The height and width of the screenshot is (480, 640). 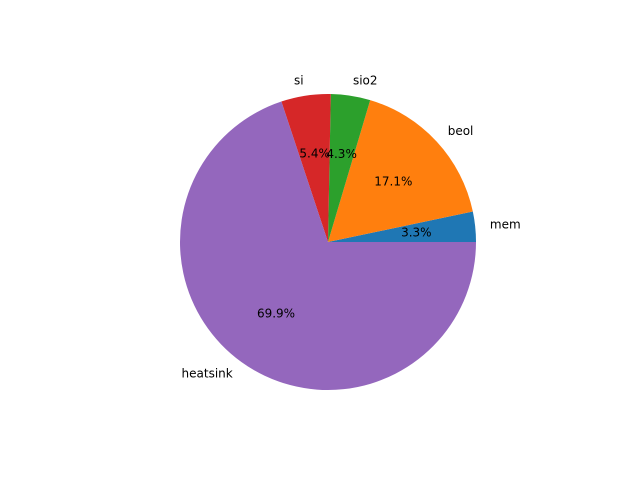 I want to click on pie-slice-sio2, so click(x=349, y=168).